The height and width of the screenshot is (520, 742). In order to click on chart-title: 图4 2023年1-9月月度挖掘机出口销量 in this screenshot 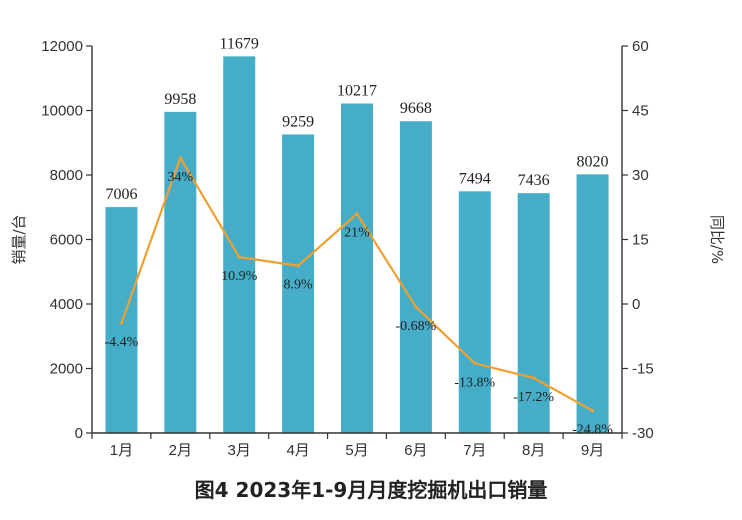, I will do `click(371, 490)`.